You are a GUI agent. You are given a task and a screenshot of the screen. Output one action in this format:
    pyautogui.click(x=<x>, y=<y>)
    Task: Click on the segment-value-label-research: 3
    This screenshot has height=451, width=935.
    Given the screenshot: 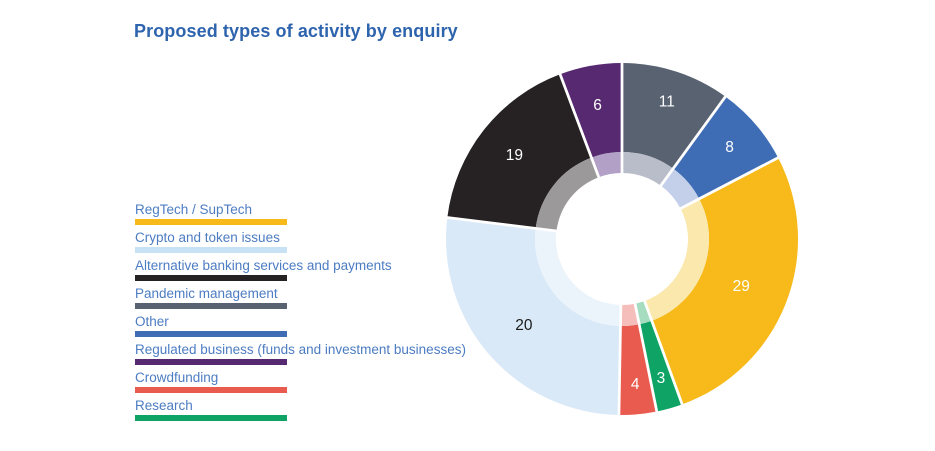 What is the action you would take?
    pyautogui.click(x=661, y=378)
    